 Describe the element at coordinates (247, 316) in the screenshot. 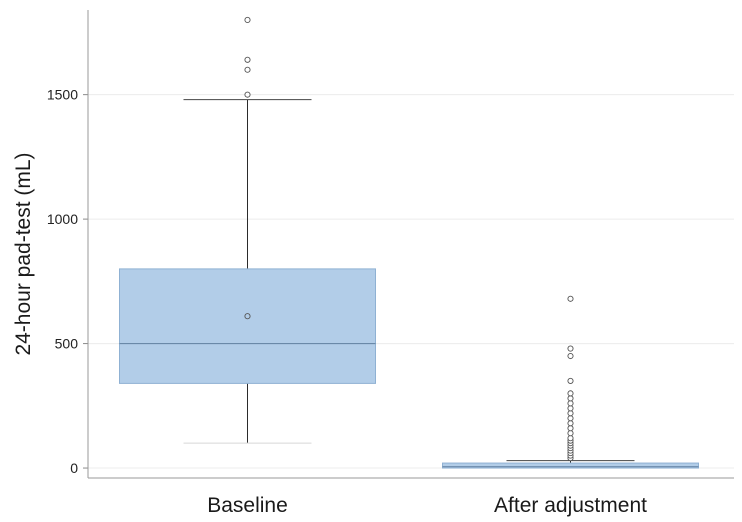

I see `mean-marker` at that location.